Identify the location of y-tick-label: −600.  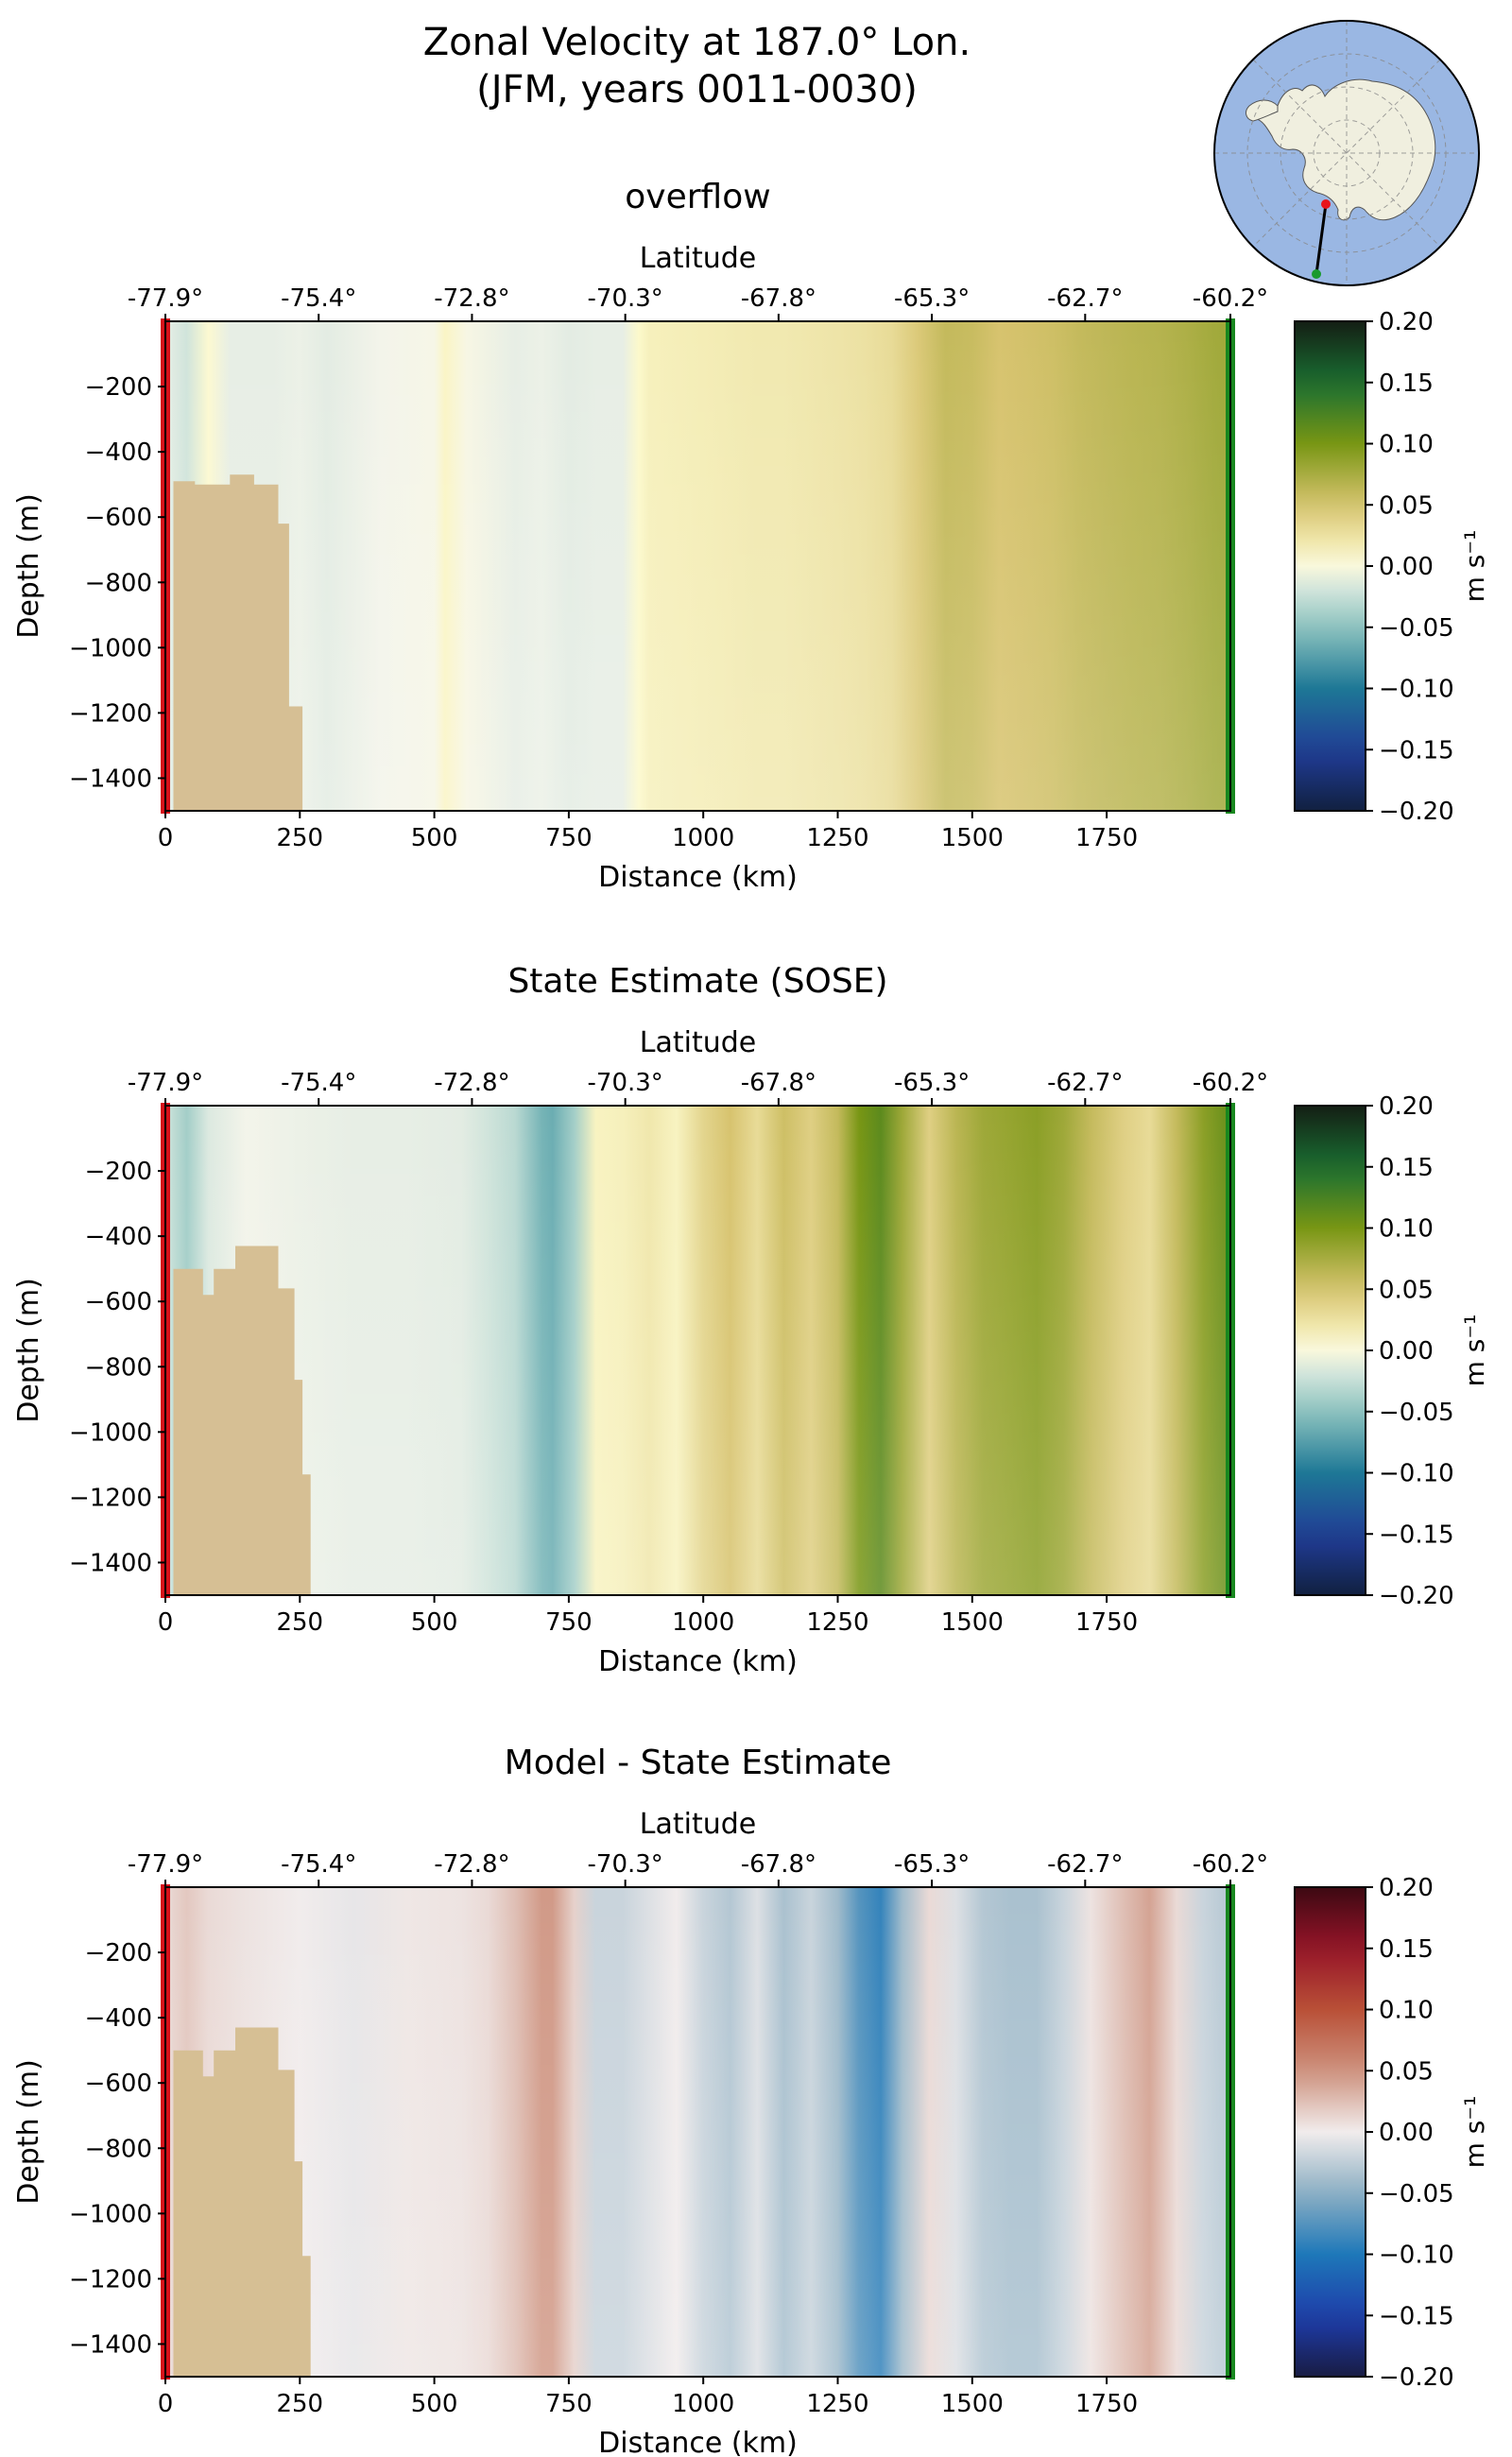
(118, 518).